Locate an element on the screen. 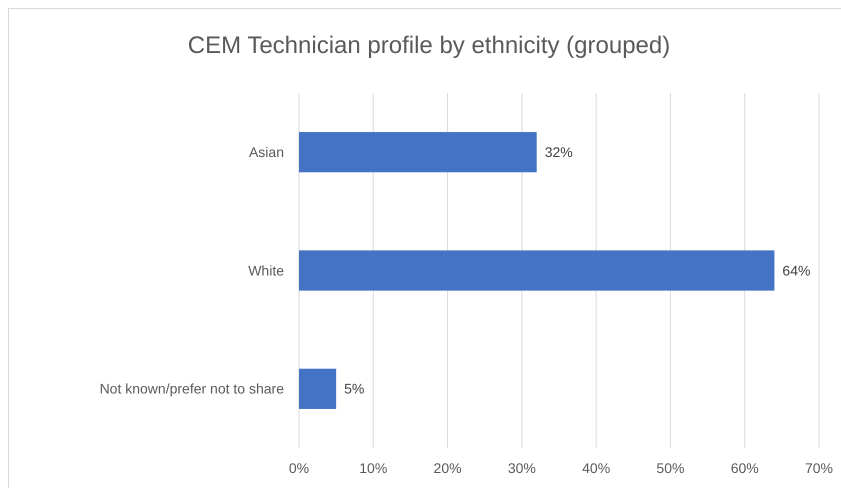 Image resolution: width=841 pixels, height=488 pixels. chart-title: CEM Technician profile by ethnicity (grouped) is located at coordinates (429, 45).